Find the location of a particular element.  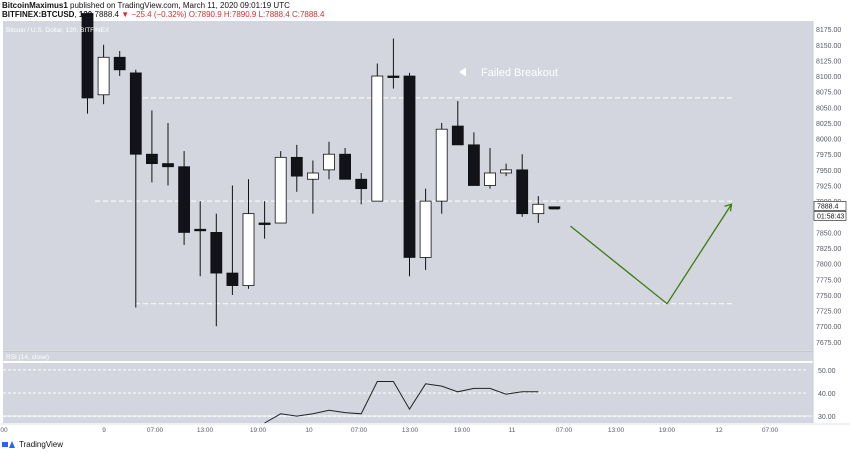

x-tick-label: 10 is located at coordinates (309, 430).